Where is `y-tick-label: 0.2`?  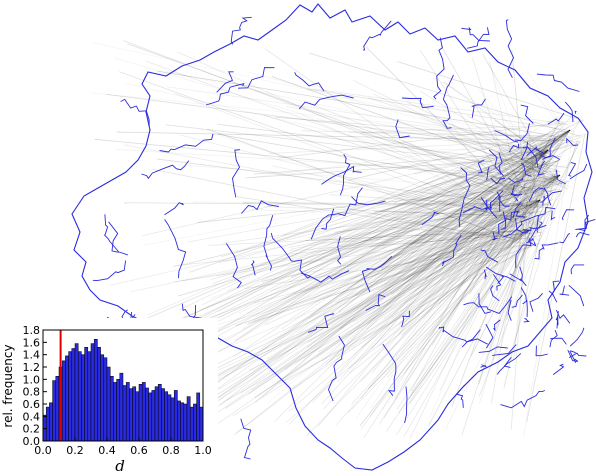 y-tick-label: 0.2 is located at coordinates (32, 429).